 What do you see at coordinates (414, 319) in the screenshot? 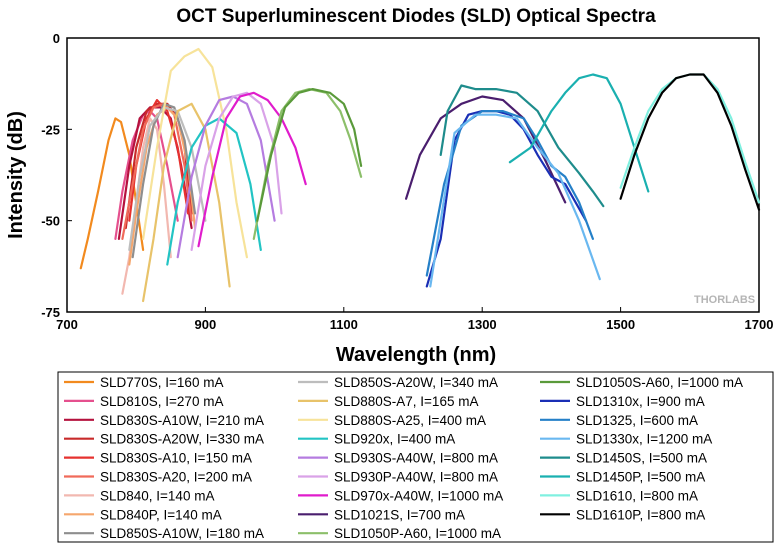
I see `x-axis: 700 900 1100 1300 1500 1700` at bounding box center [414, 319].